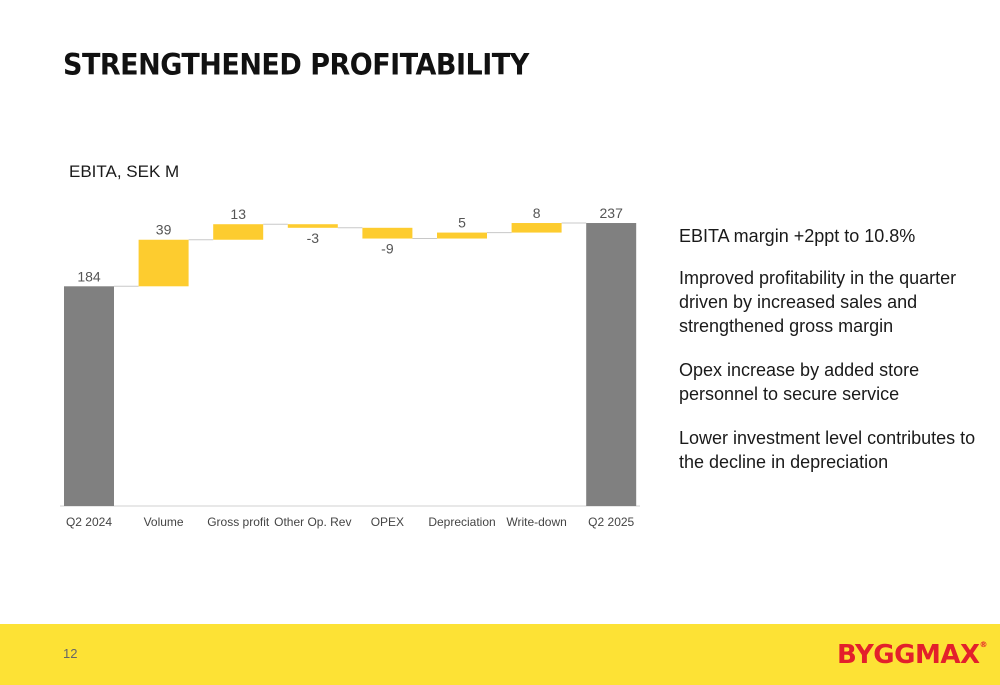  I want to click on value-label: 184, so click(89, 276).